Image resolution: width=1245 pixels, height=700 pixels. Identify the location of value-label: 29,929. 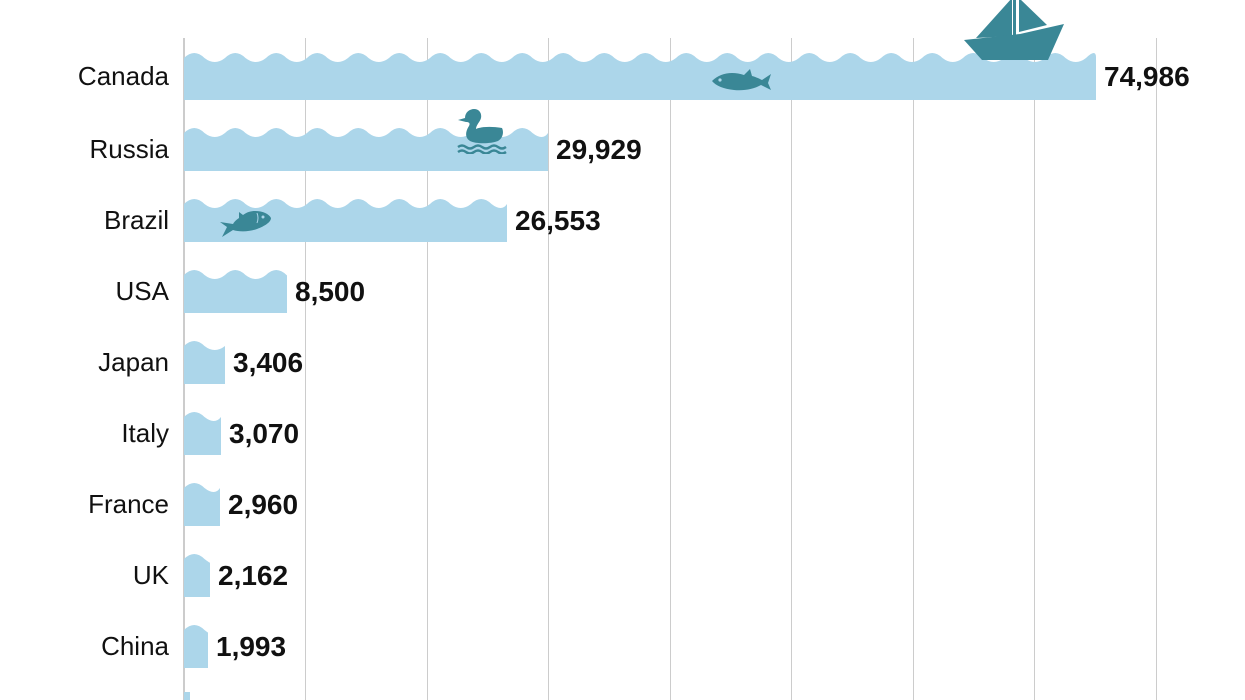
(599, 149).